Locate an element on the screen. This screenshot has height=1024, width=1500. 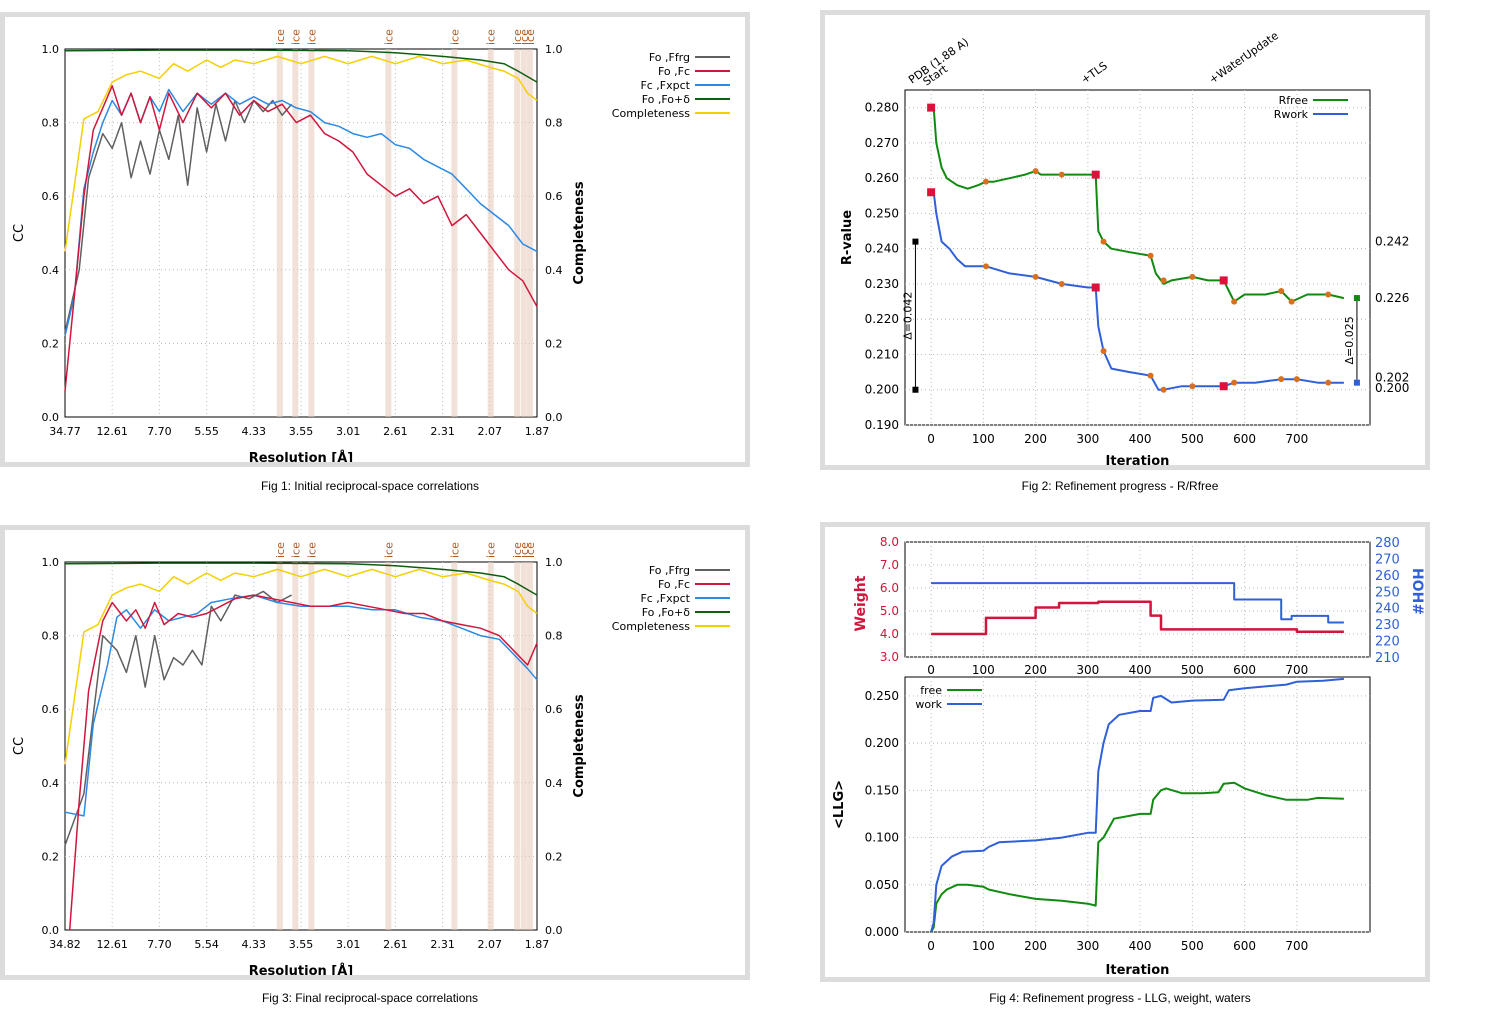
fig2-delta-right-top is located at coordinates (1356, 298).